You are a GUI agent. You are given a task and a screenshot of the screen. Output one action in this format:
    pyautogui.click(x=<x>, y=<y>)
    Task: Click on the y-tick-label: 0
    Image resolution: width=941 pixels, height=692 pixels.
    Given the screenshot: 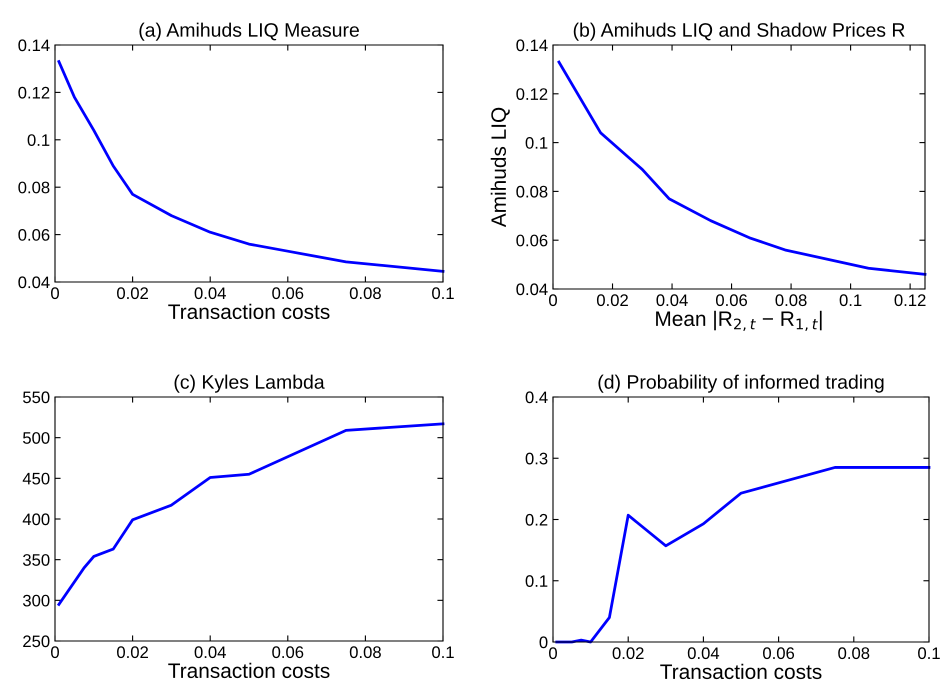 What is the action you would take?
    pyautogui.click(x=544, y=642)
    